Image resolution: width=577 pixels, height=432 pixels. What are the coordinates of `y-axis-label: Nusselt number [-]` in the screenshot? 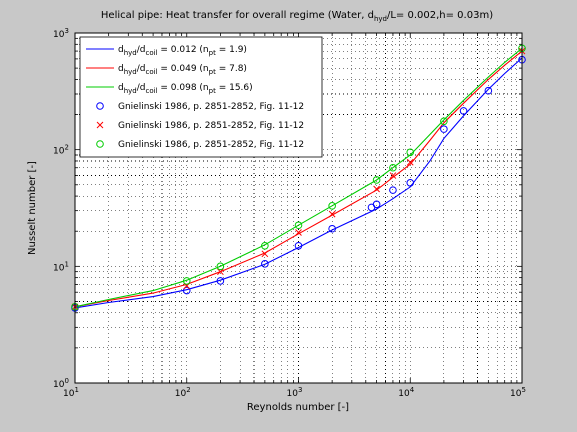 It's located at (32, 208).